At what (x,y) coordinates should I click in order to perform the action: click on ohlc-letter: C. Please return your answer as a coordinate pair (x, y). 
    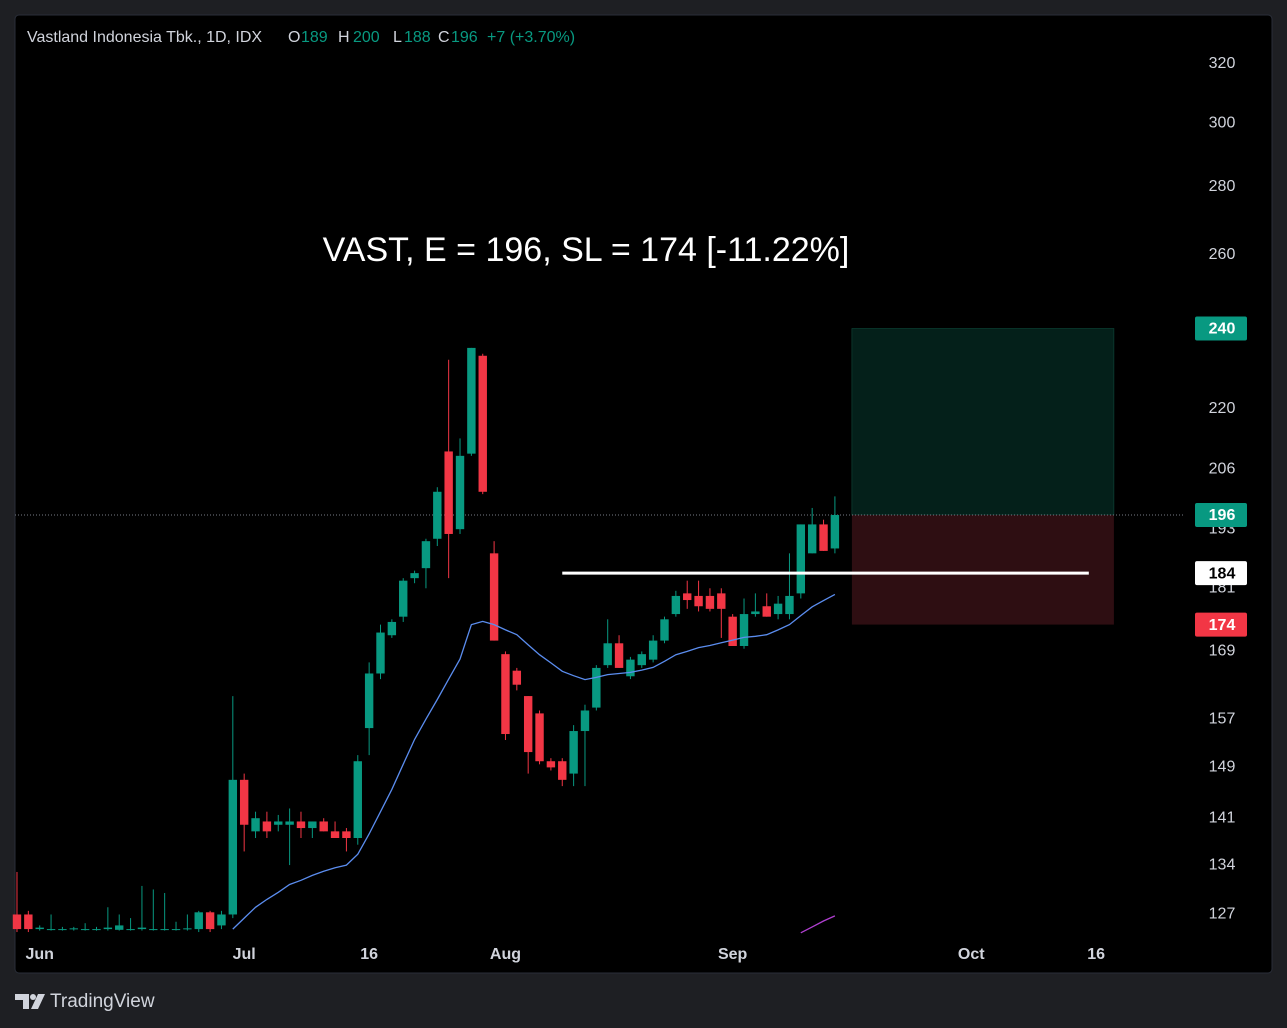
    Looking at the image, I should click on (444, 37).